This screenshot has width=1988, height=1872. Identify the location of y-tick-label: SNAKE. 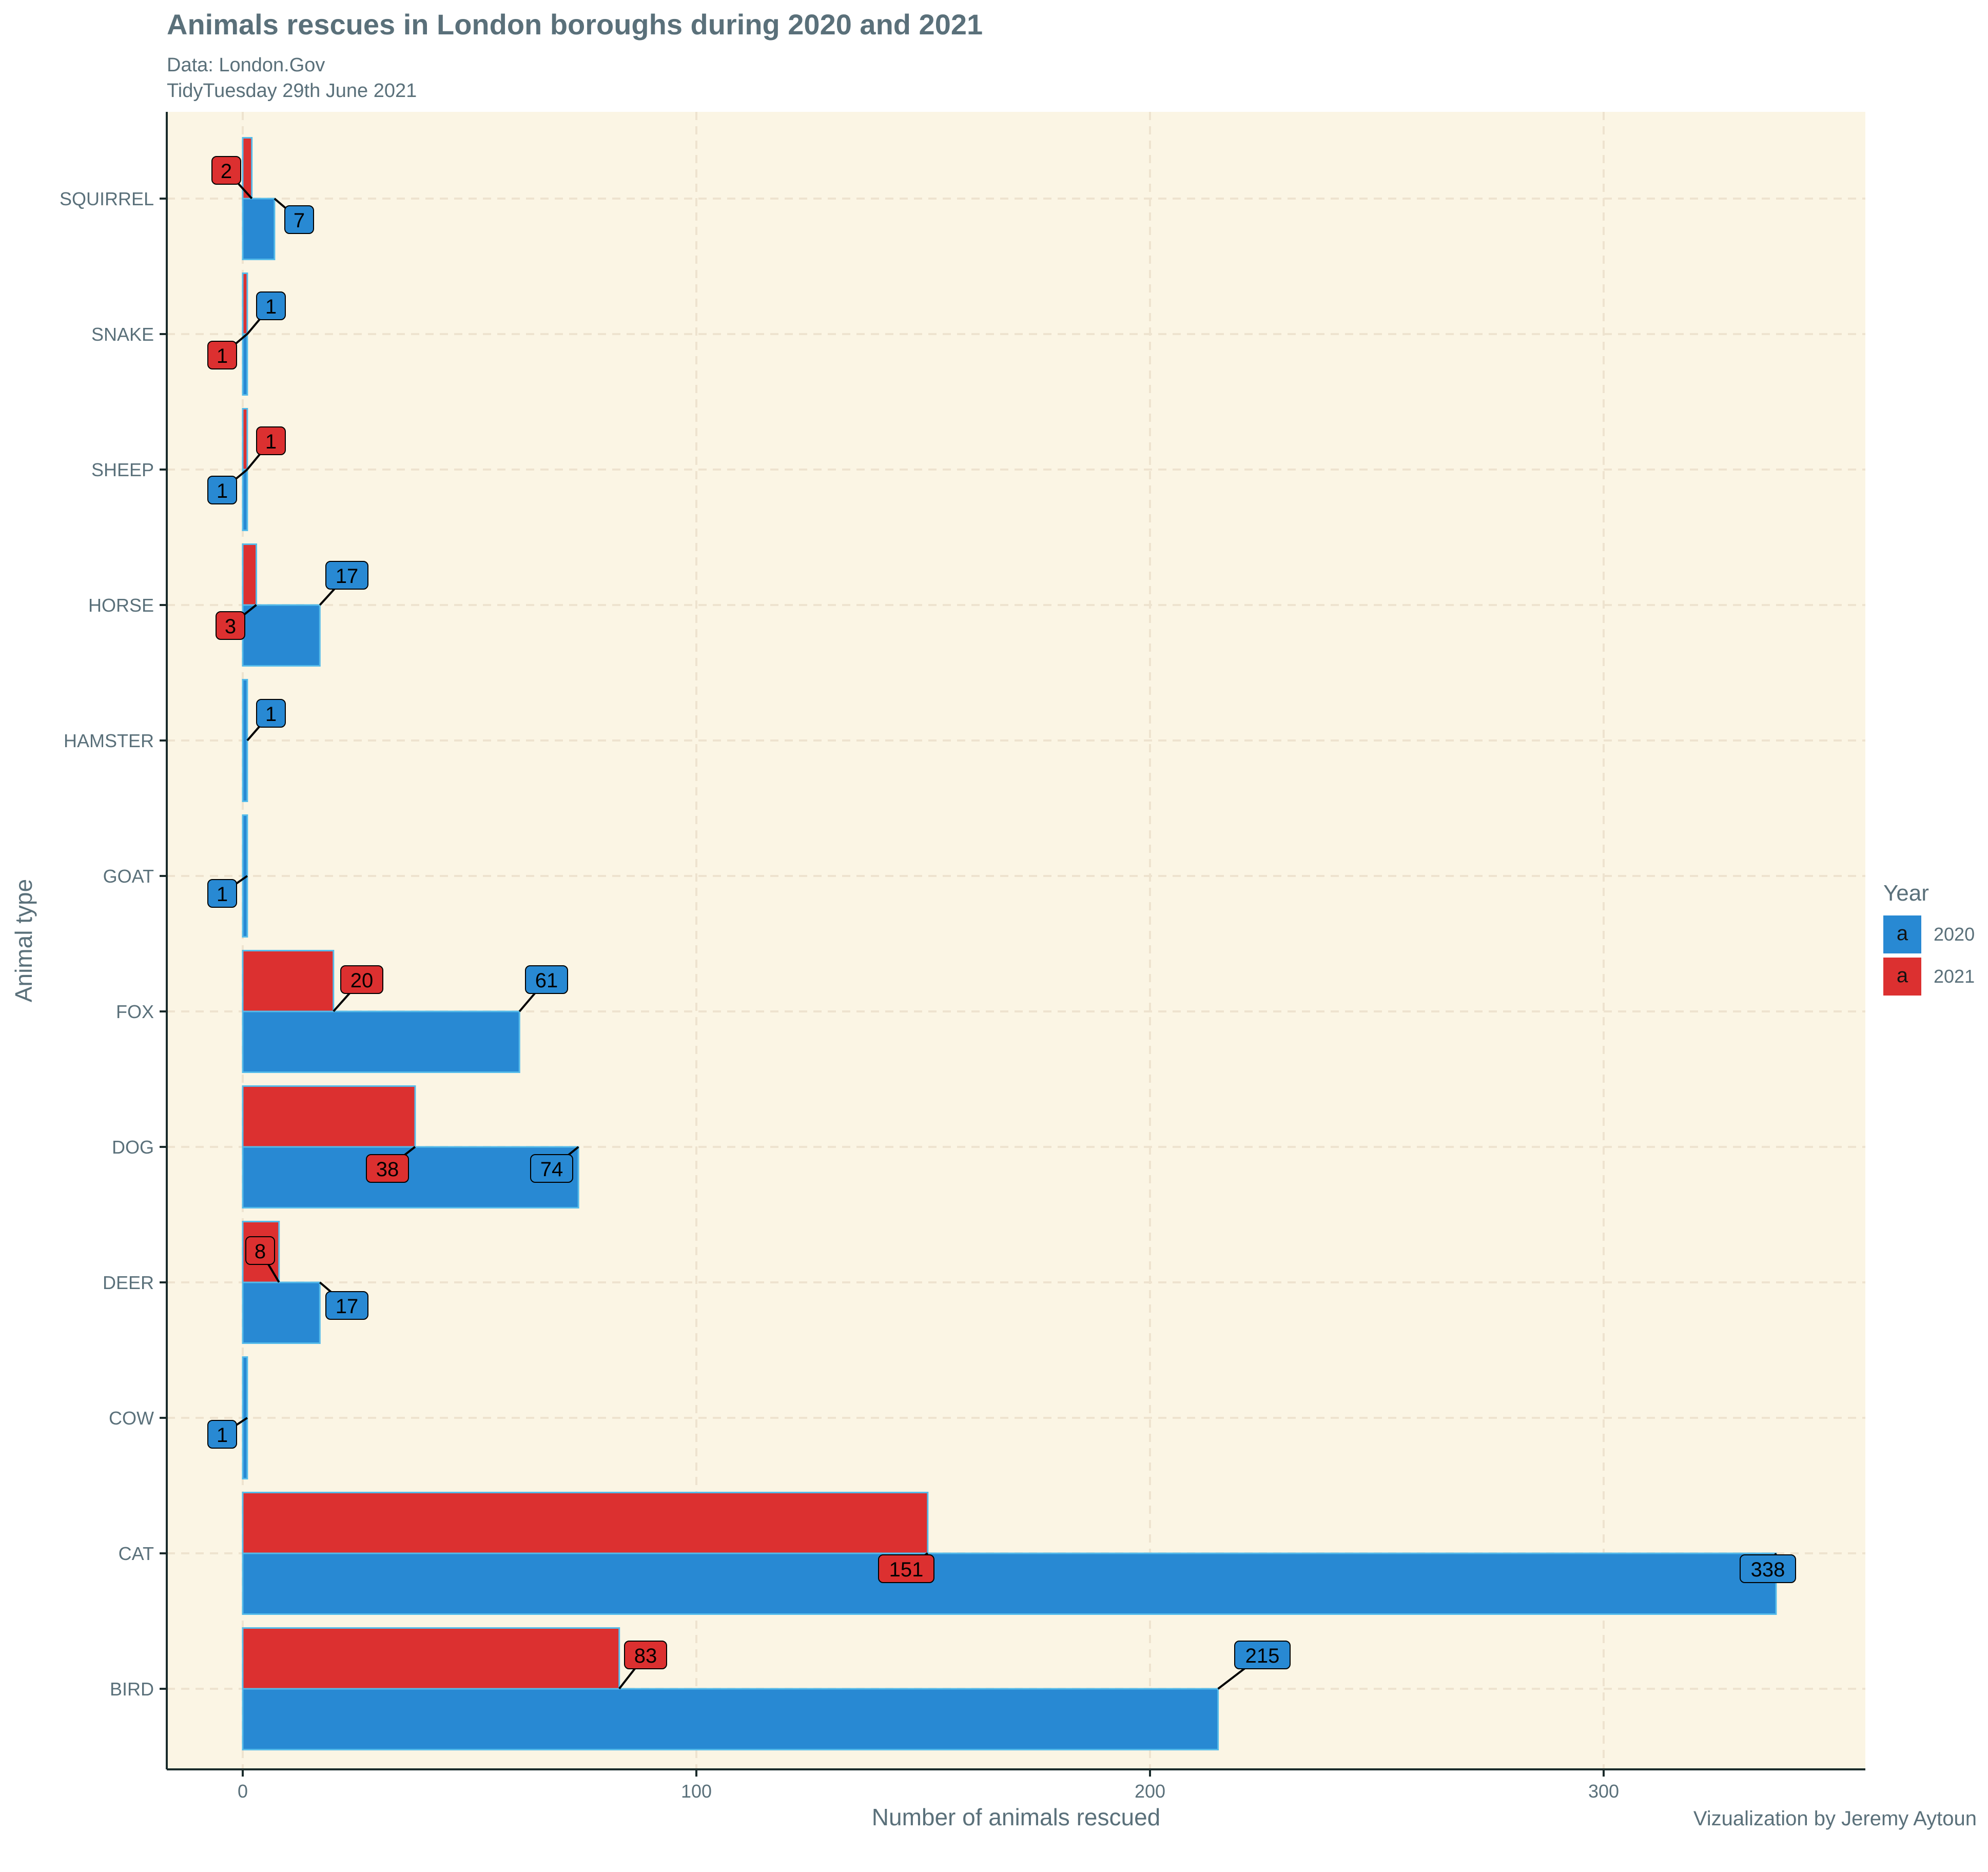
(122, 334).